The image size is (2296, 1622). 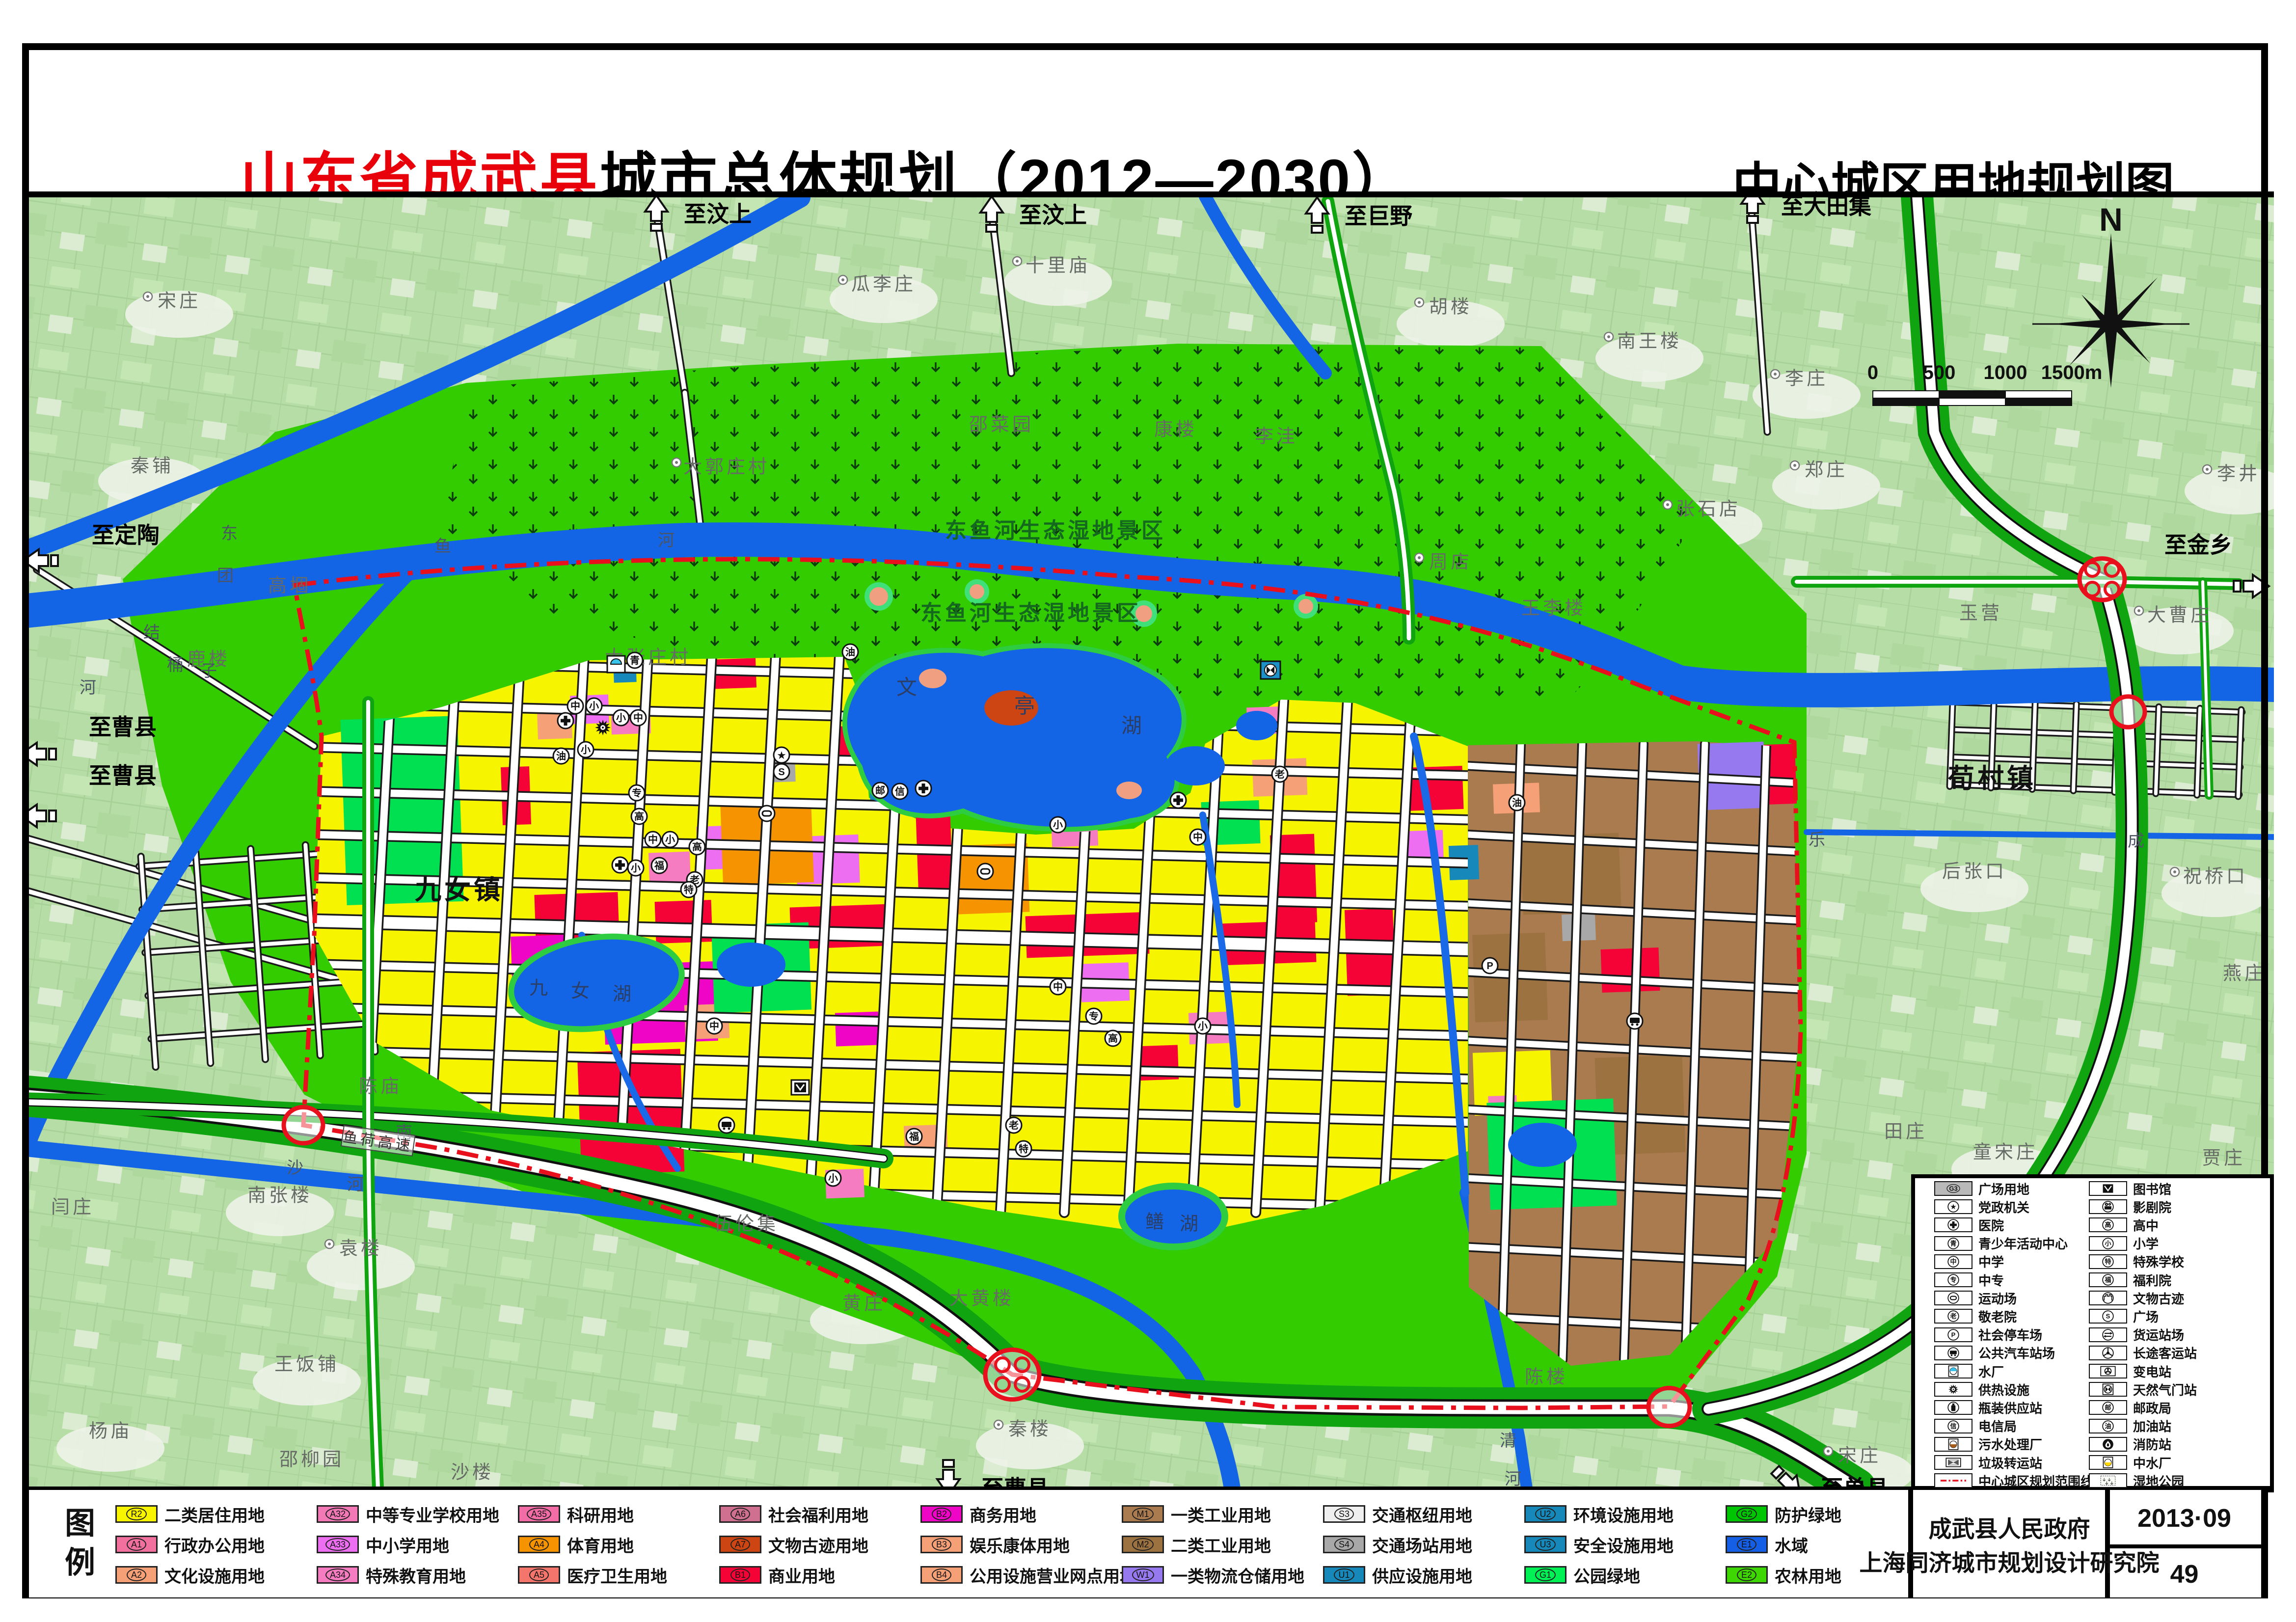 I want to click on legend-swatch-A34: A34, so click(x=338, y=1575).